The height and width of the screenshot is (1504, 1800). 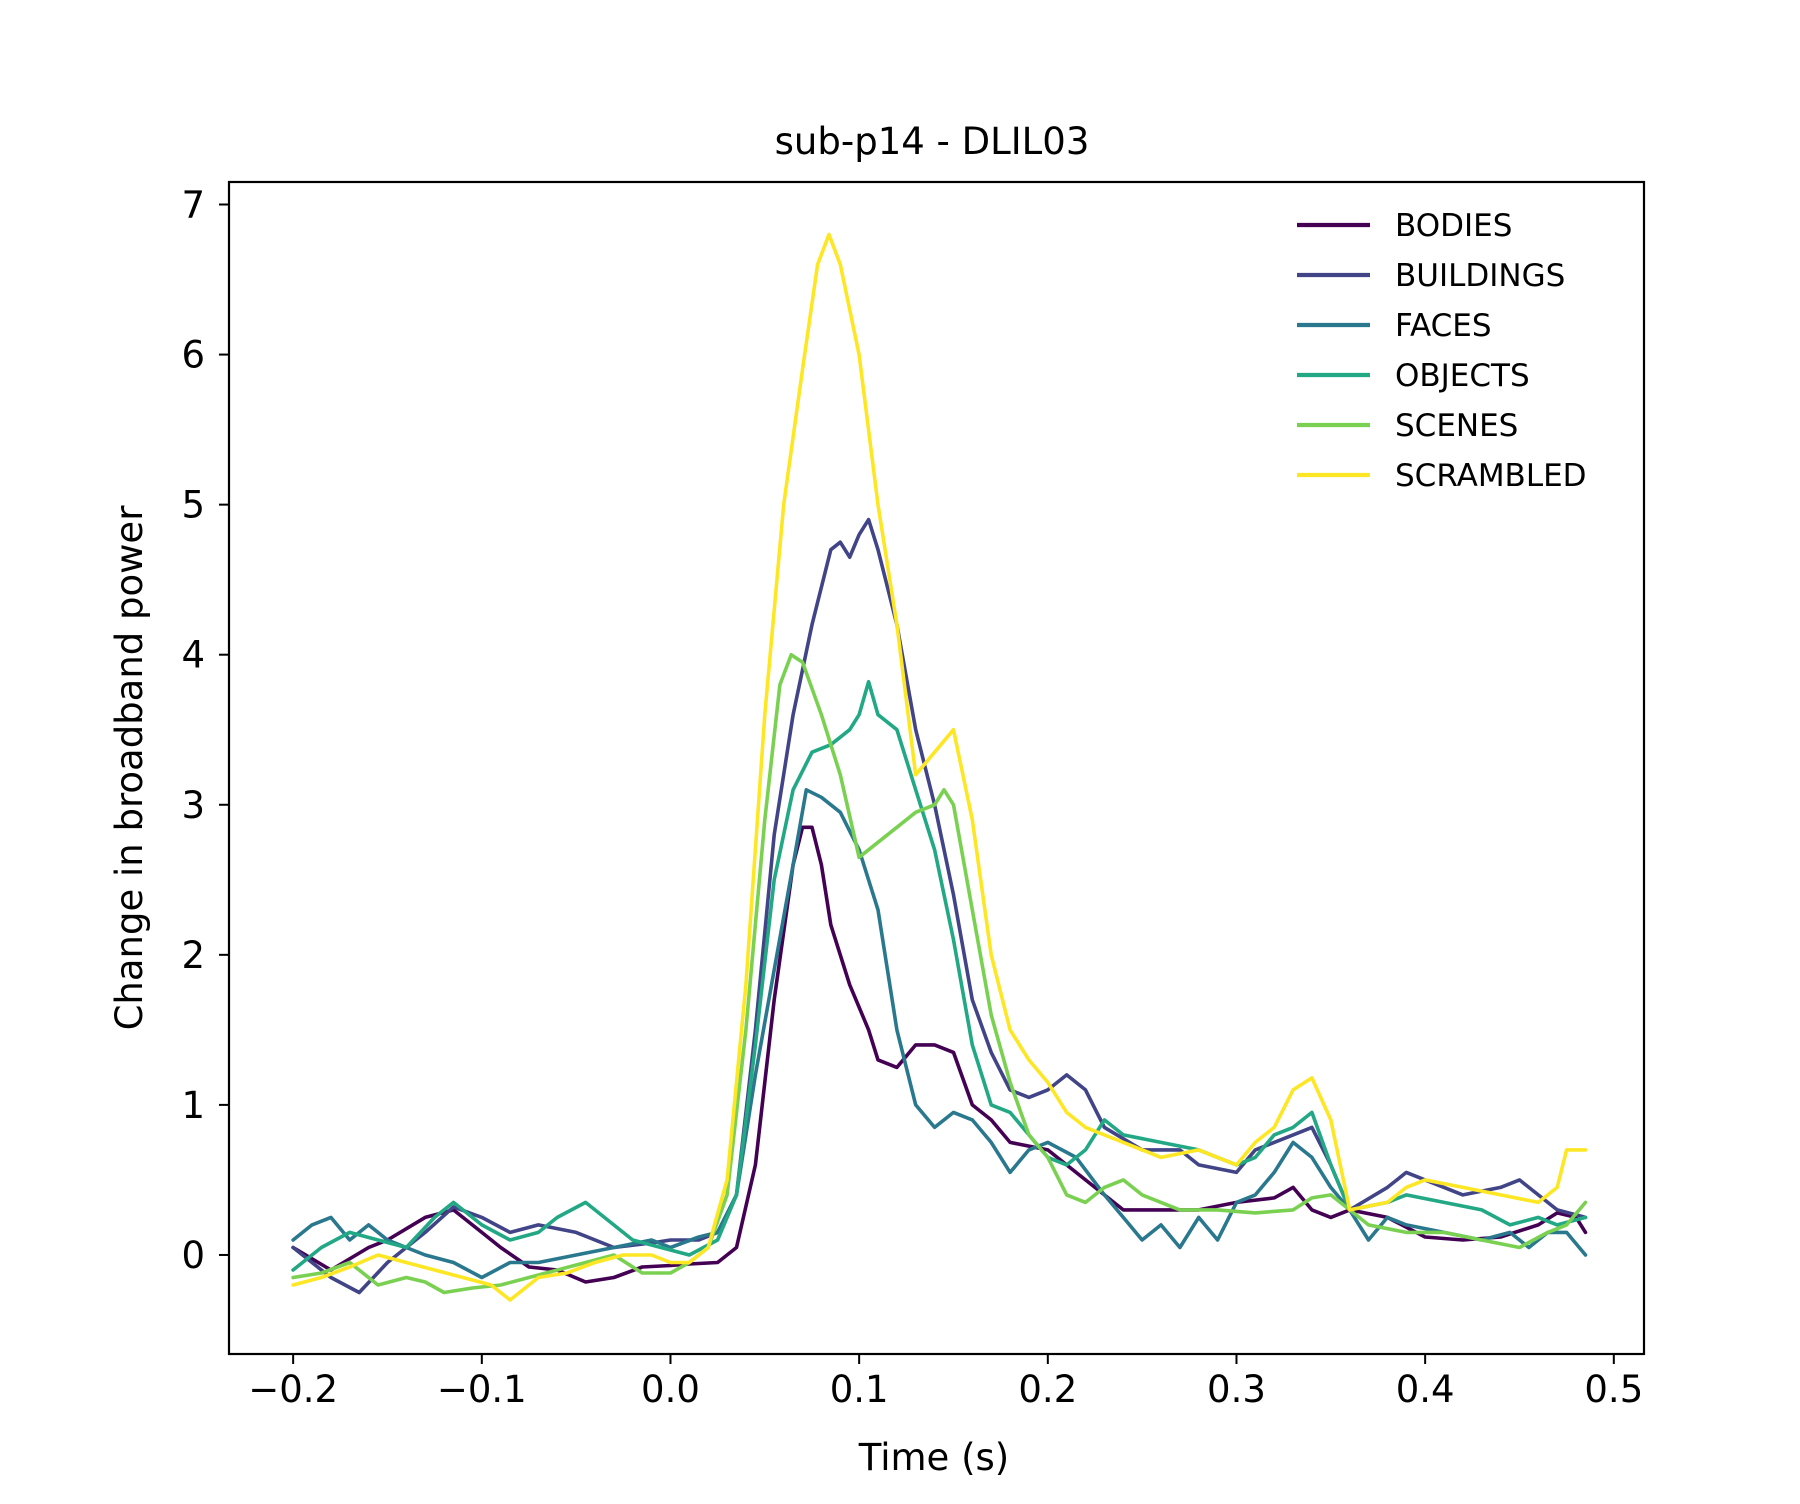 I want to click on legend-label: SCRAMBLED, so click(x=1491, y=476).